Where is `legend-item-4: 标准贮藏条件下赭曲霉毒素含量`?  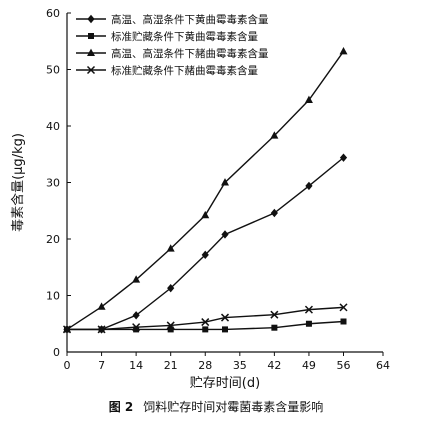 legend-item-4: 标准贮藏条件下赭曲霉毒素含量 is located at coordinates (167, 70).